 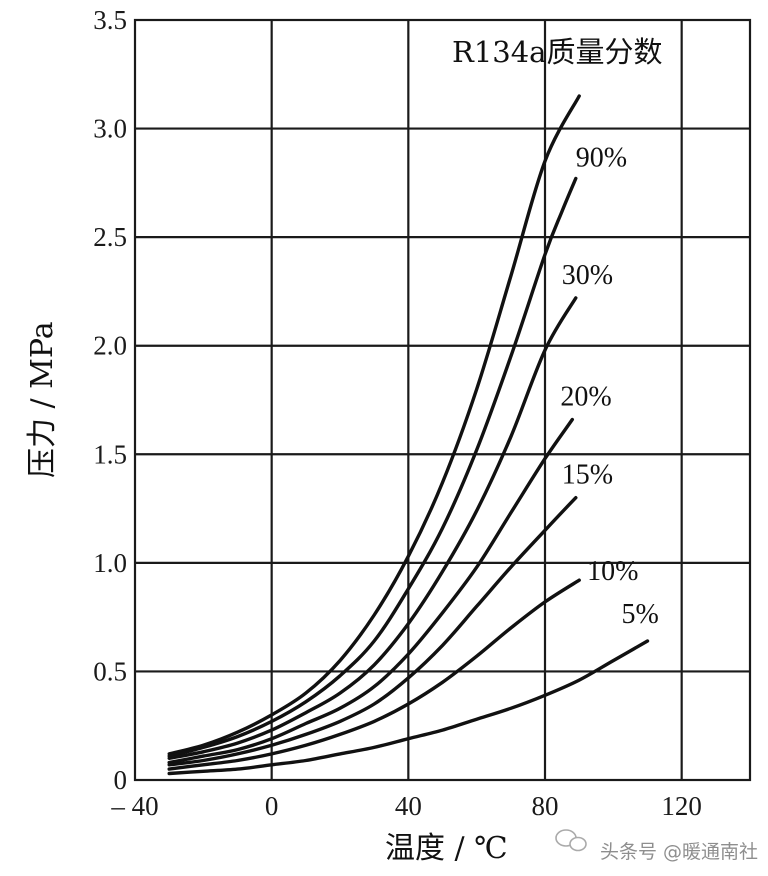 What do you see at coordinates (545, 806) in the screenshot?
I see `x-tick-label: 80` at bounding box center [545, 806].